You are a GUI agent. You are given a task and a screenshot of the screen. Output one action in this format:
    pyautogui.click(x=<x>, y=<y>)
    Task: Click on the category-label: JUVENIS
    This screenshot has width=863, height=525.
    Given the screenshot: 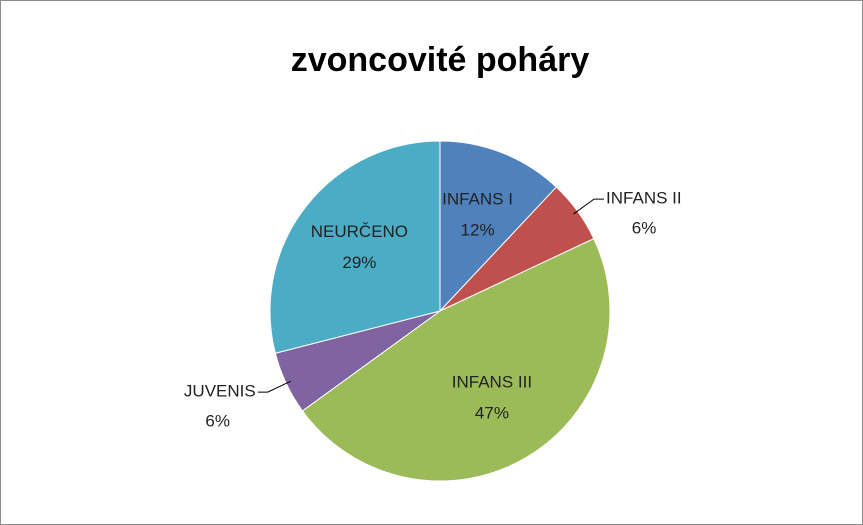 What is the action you would take?
    pyautogui.click(x=220, y=391)
    